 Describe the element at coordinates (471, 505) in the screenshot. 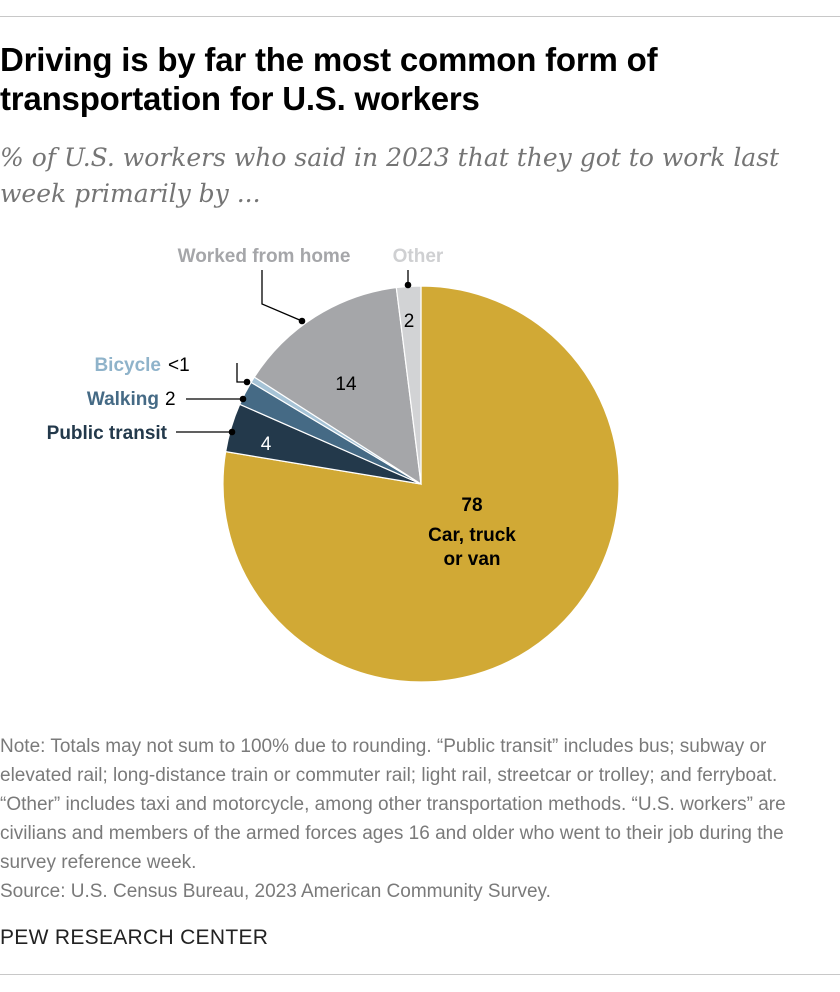

I see `value-car: 78` at that location.